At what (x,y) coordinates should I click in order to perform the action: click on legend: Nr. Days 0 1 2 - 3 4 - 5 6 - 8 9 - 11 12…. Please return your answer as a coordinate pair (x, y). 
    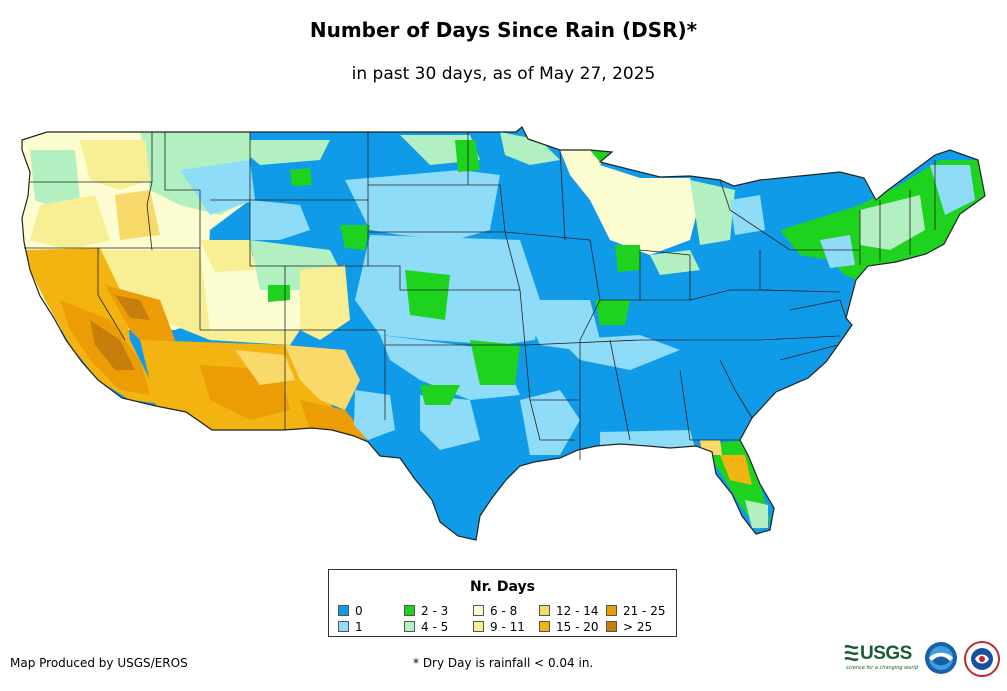
    Looking at the image, I should click on (502, 603).